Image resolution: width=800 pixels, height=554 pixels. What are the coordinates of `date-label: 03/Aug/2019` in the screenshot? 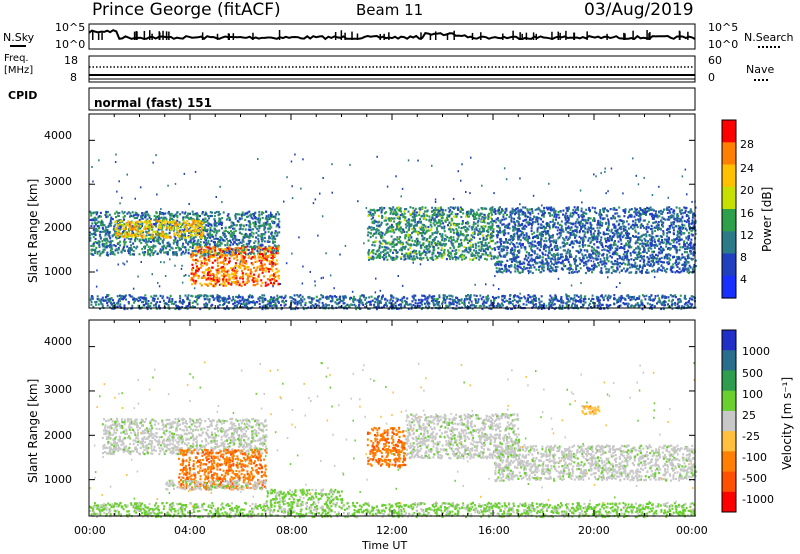 It's located at (639, 10).